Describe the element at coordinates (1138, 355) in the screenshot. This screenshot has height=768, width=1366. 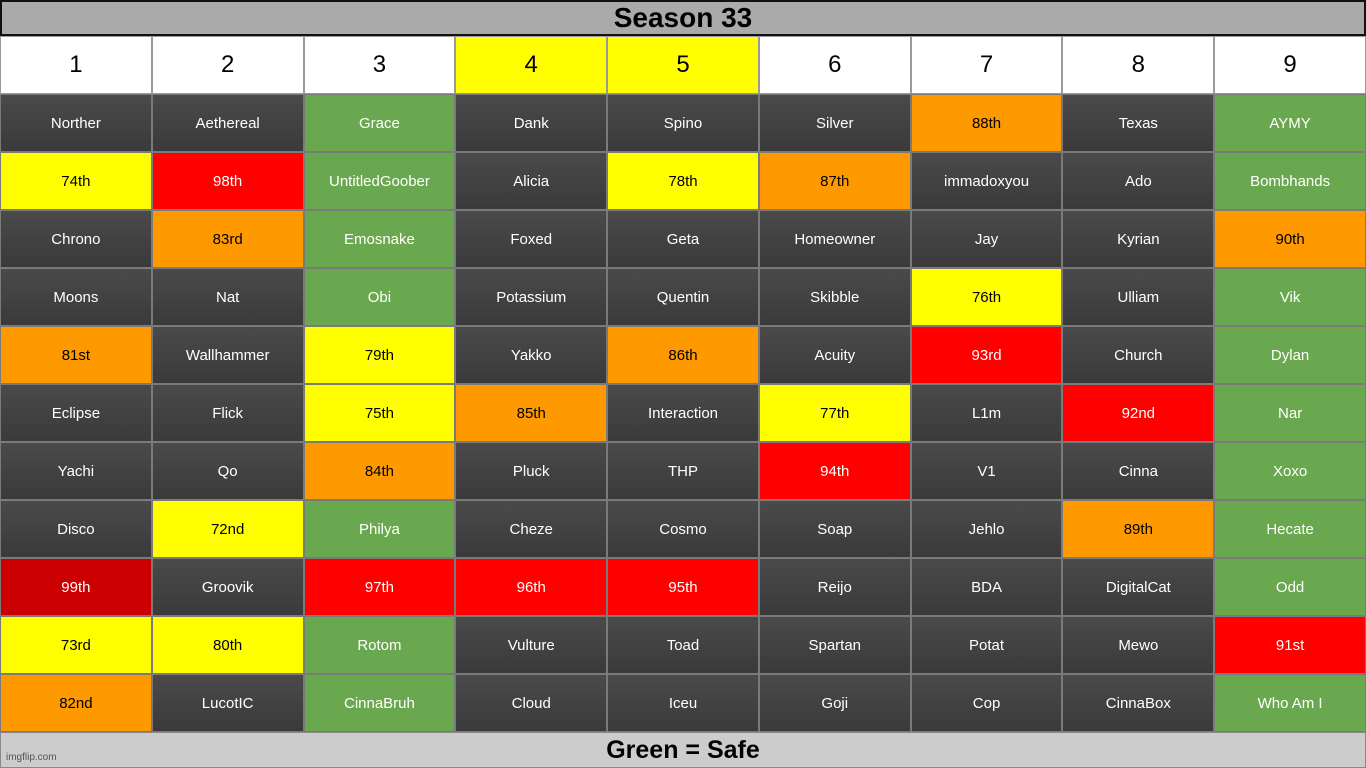
I see `grid-cell: Church` at that location.